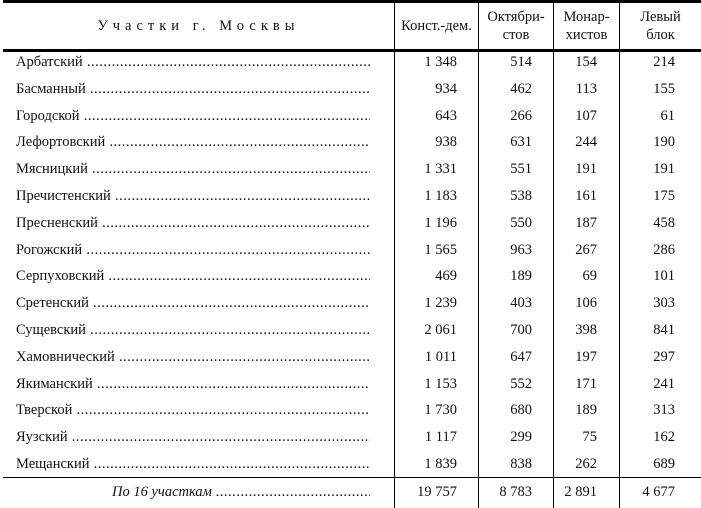  I want to click on total-value: 8 783, so click(515, 492).